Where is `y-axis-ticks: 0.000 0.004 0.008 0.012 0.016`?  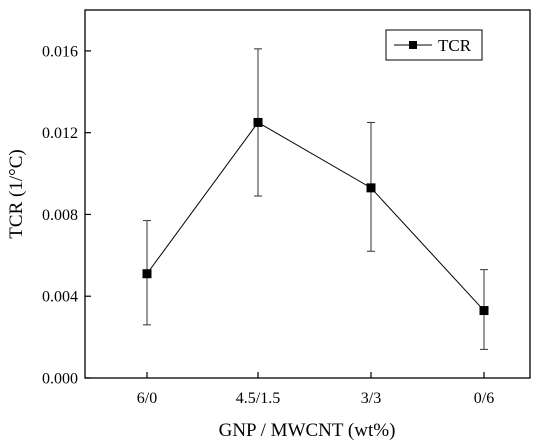
y-axis-ticks: 0.000 0.004 0.008 0.012 0.016 is located at coordinates (66, 215).